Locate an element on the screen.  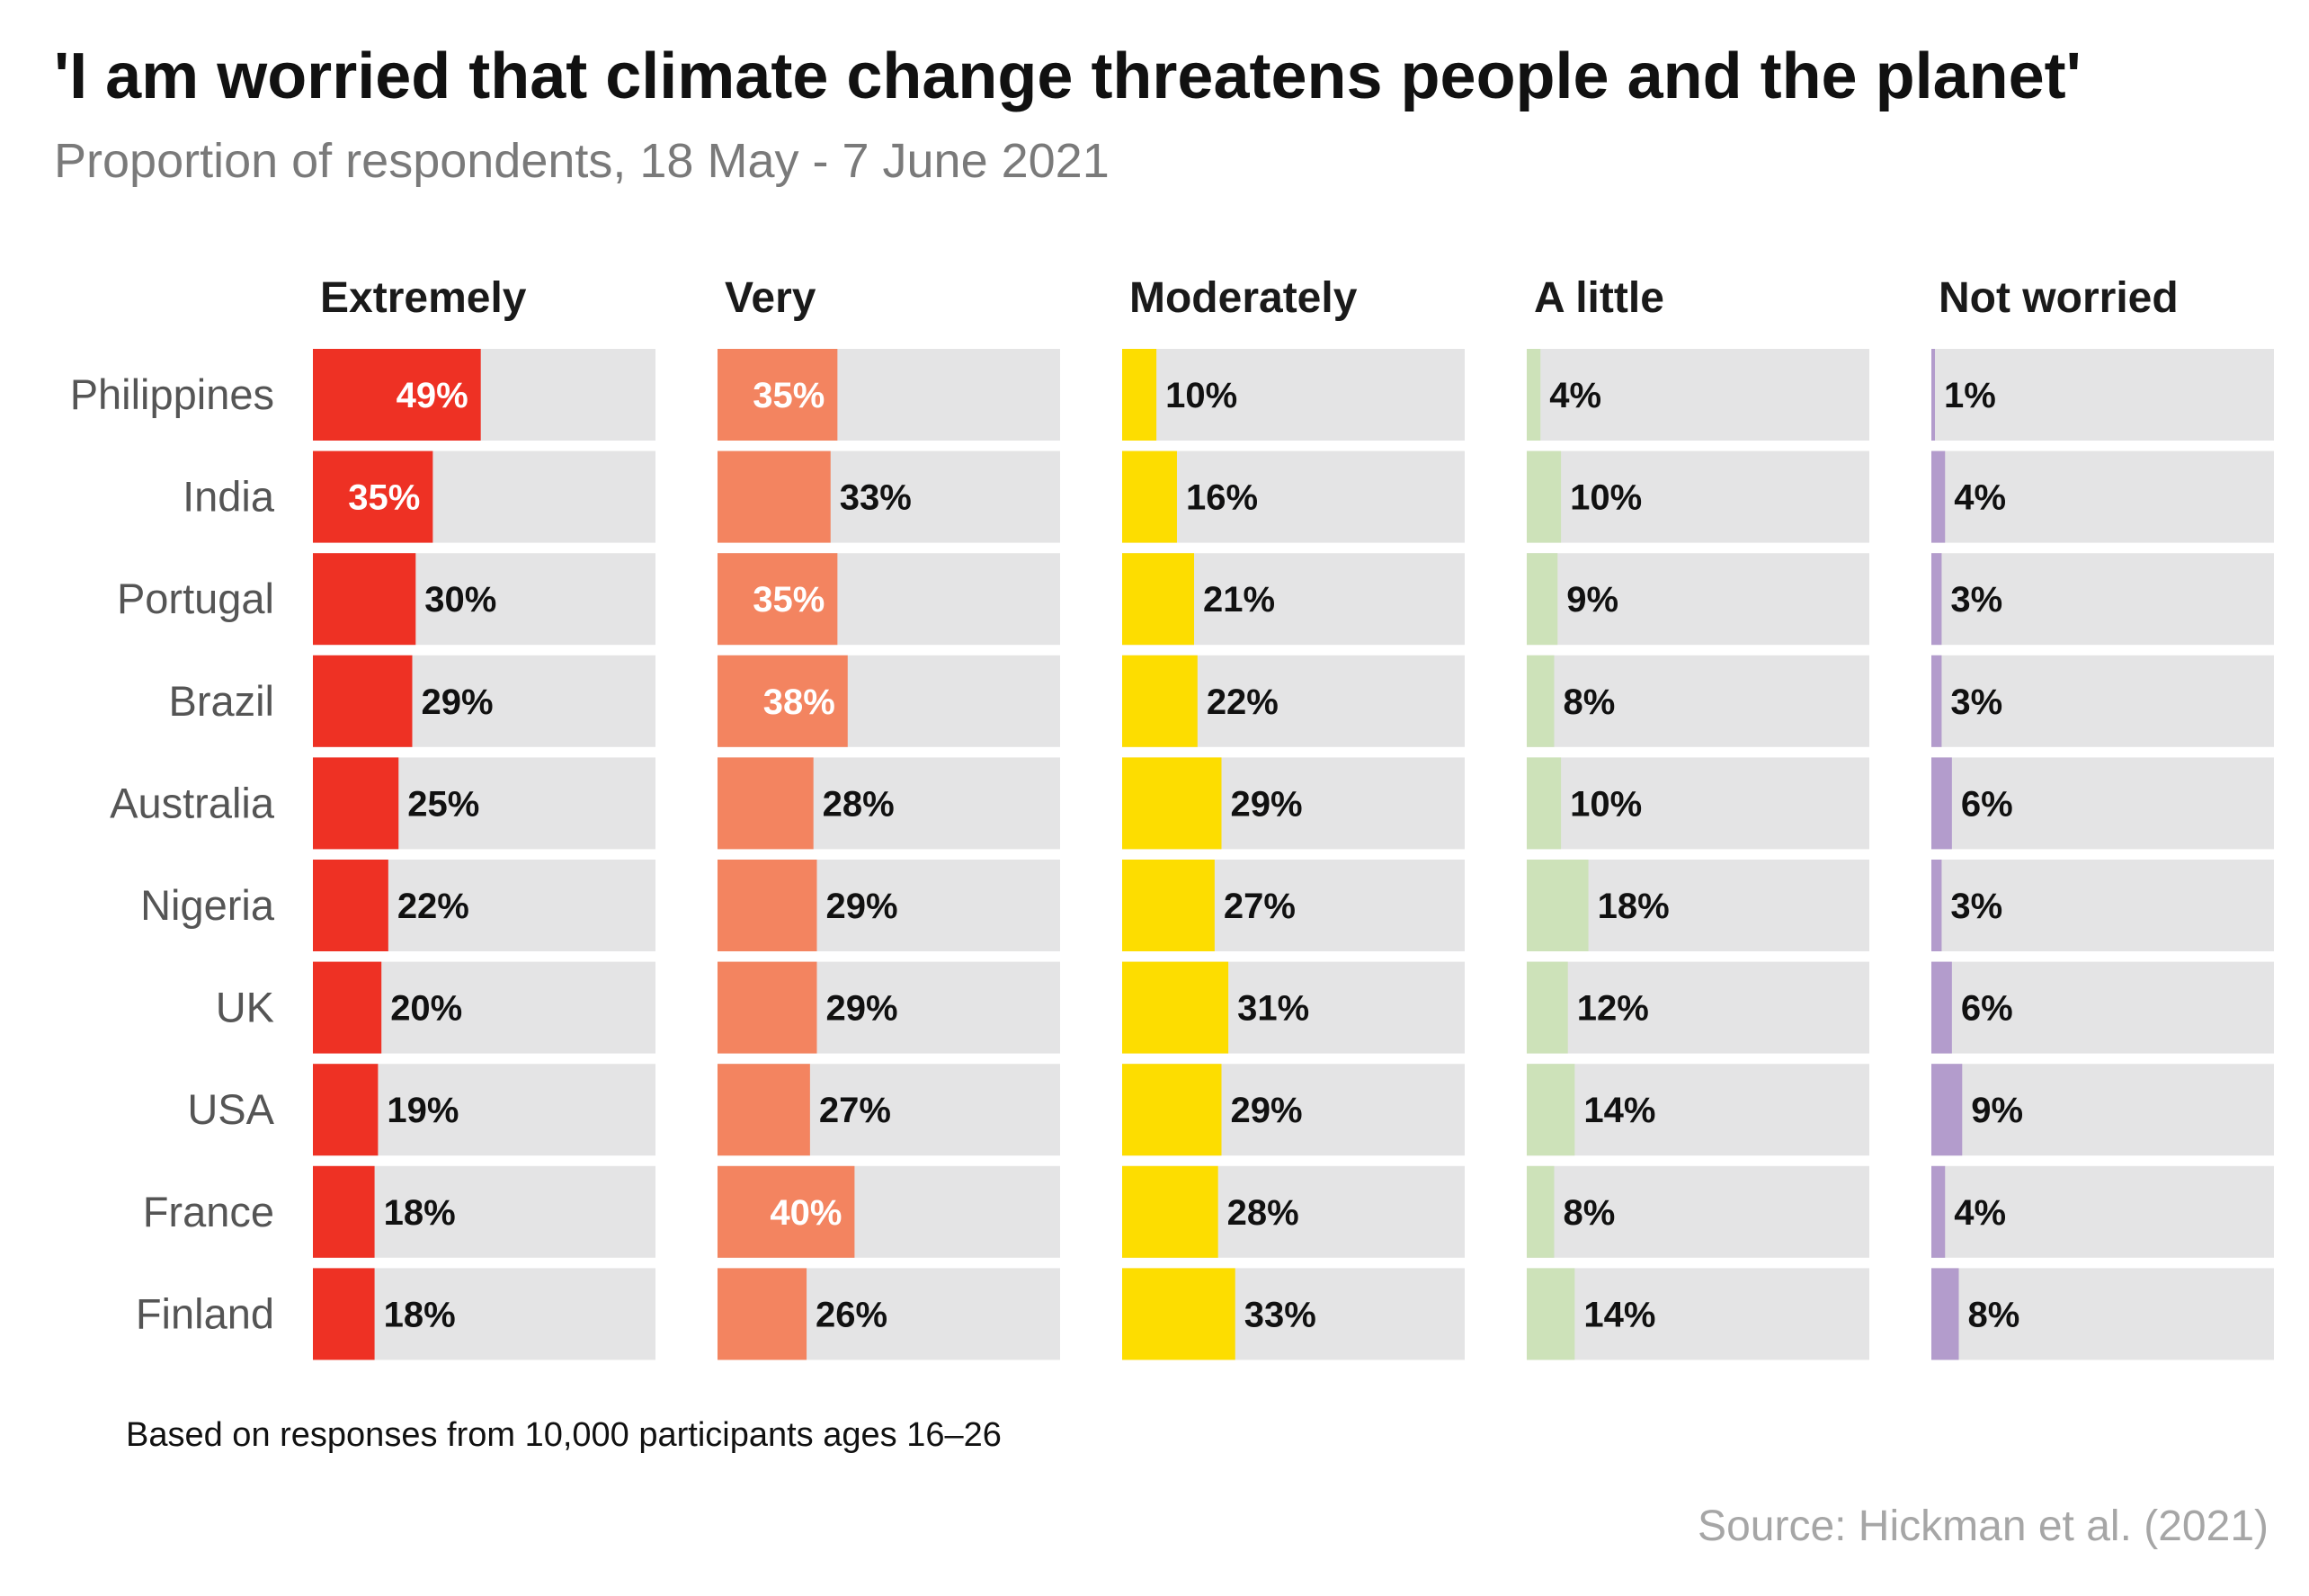
value-label-a-little-france: 8% is located at coordinates (1589, 1213).